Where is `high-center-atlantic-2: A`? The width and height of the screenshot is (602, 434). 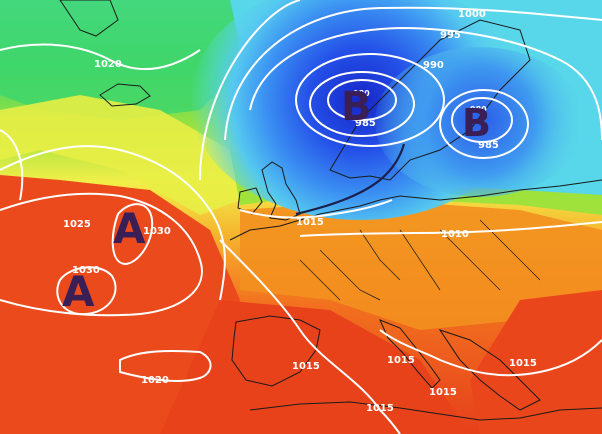
high-center-atlantic-2: A is located at coordinates (78, 291).